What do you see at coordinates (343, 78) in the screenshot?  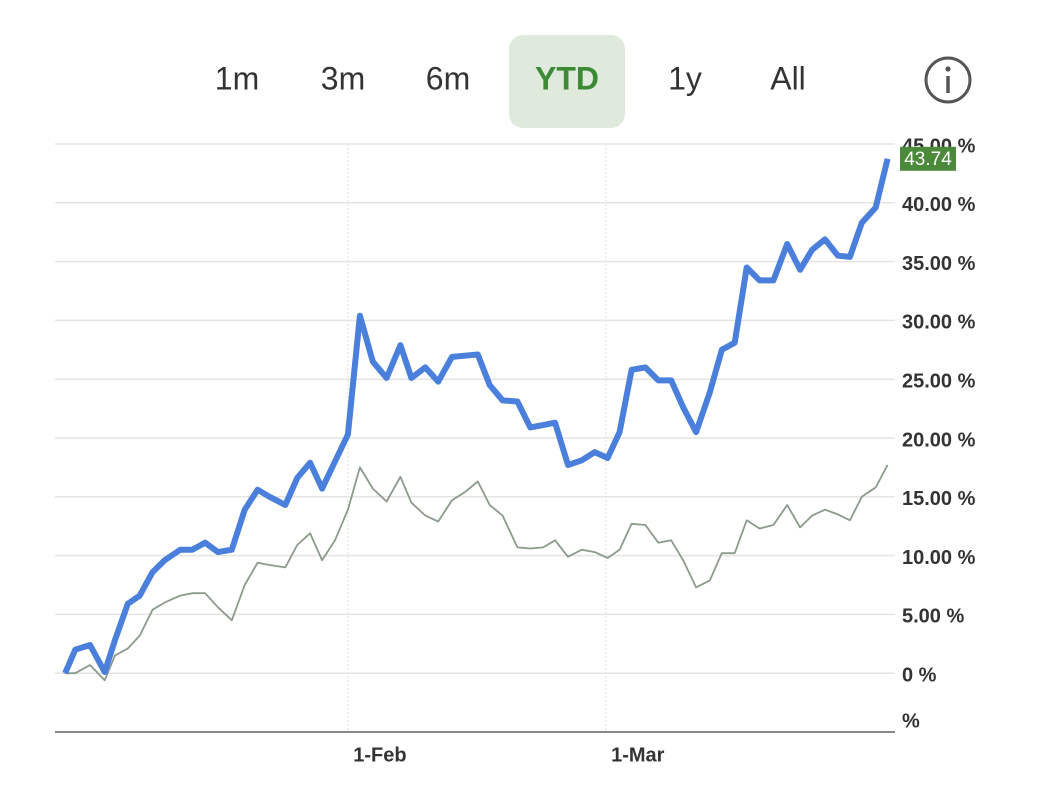 I see `range-tab: 3m` at bounding box center [343, 78].